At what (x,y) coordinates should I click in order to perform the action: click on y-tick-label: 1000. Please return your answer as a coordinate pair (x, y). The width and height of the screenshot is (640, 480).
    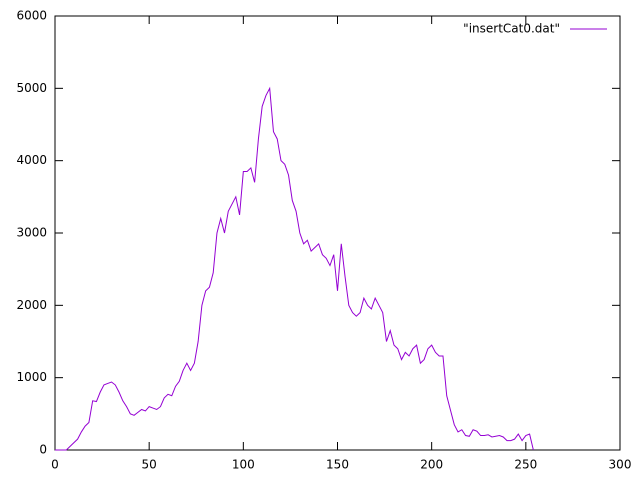
    Looking at the image, I should click on (31, 377).